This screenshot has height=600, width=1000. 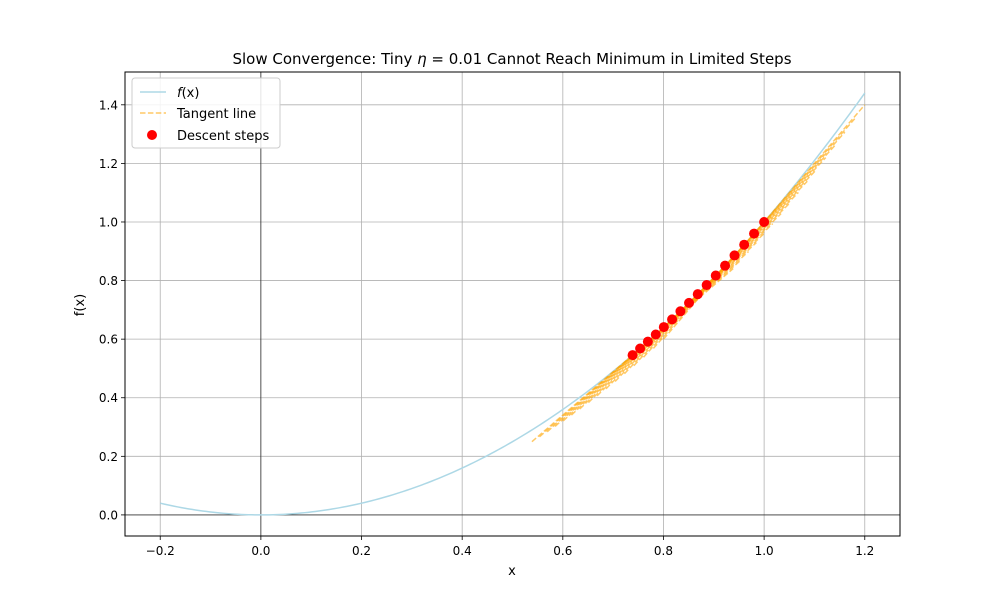 I want to click on x-tick-label: −0.2, so click(x=160, y=551).